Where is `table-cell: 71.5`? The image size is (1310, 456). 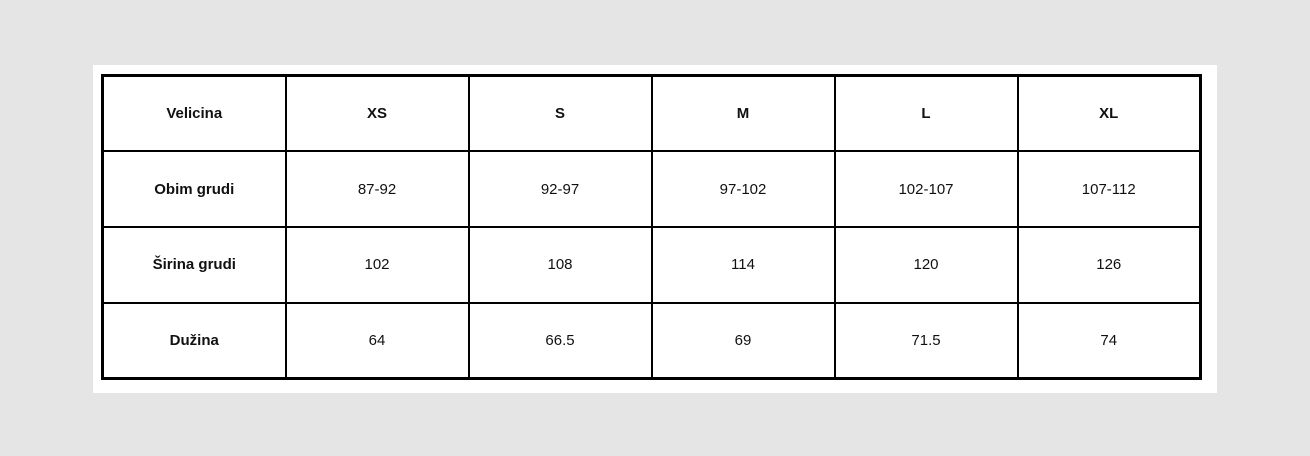 table-cell: 71.5 is located at coordinates (926, 340).